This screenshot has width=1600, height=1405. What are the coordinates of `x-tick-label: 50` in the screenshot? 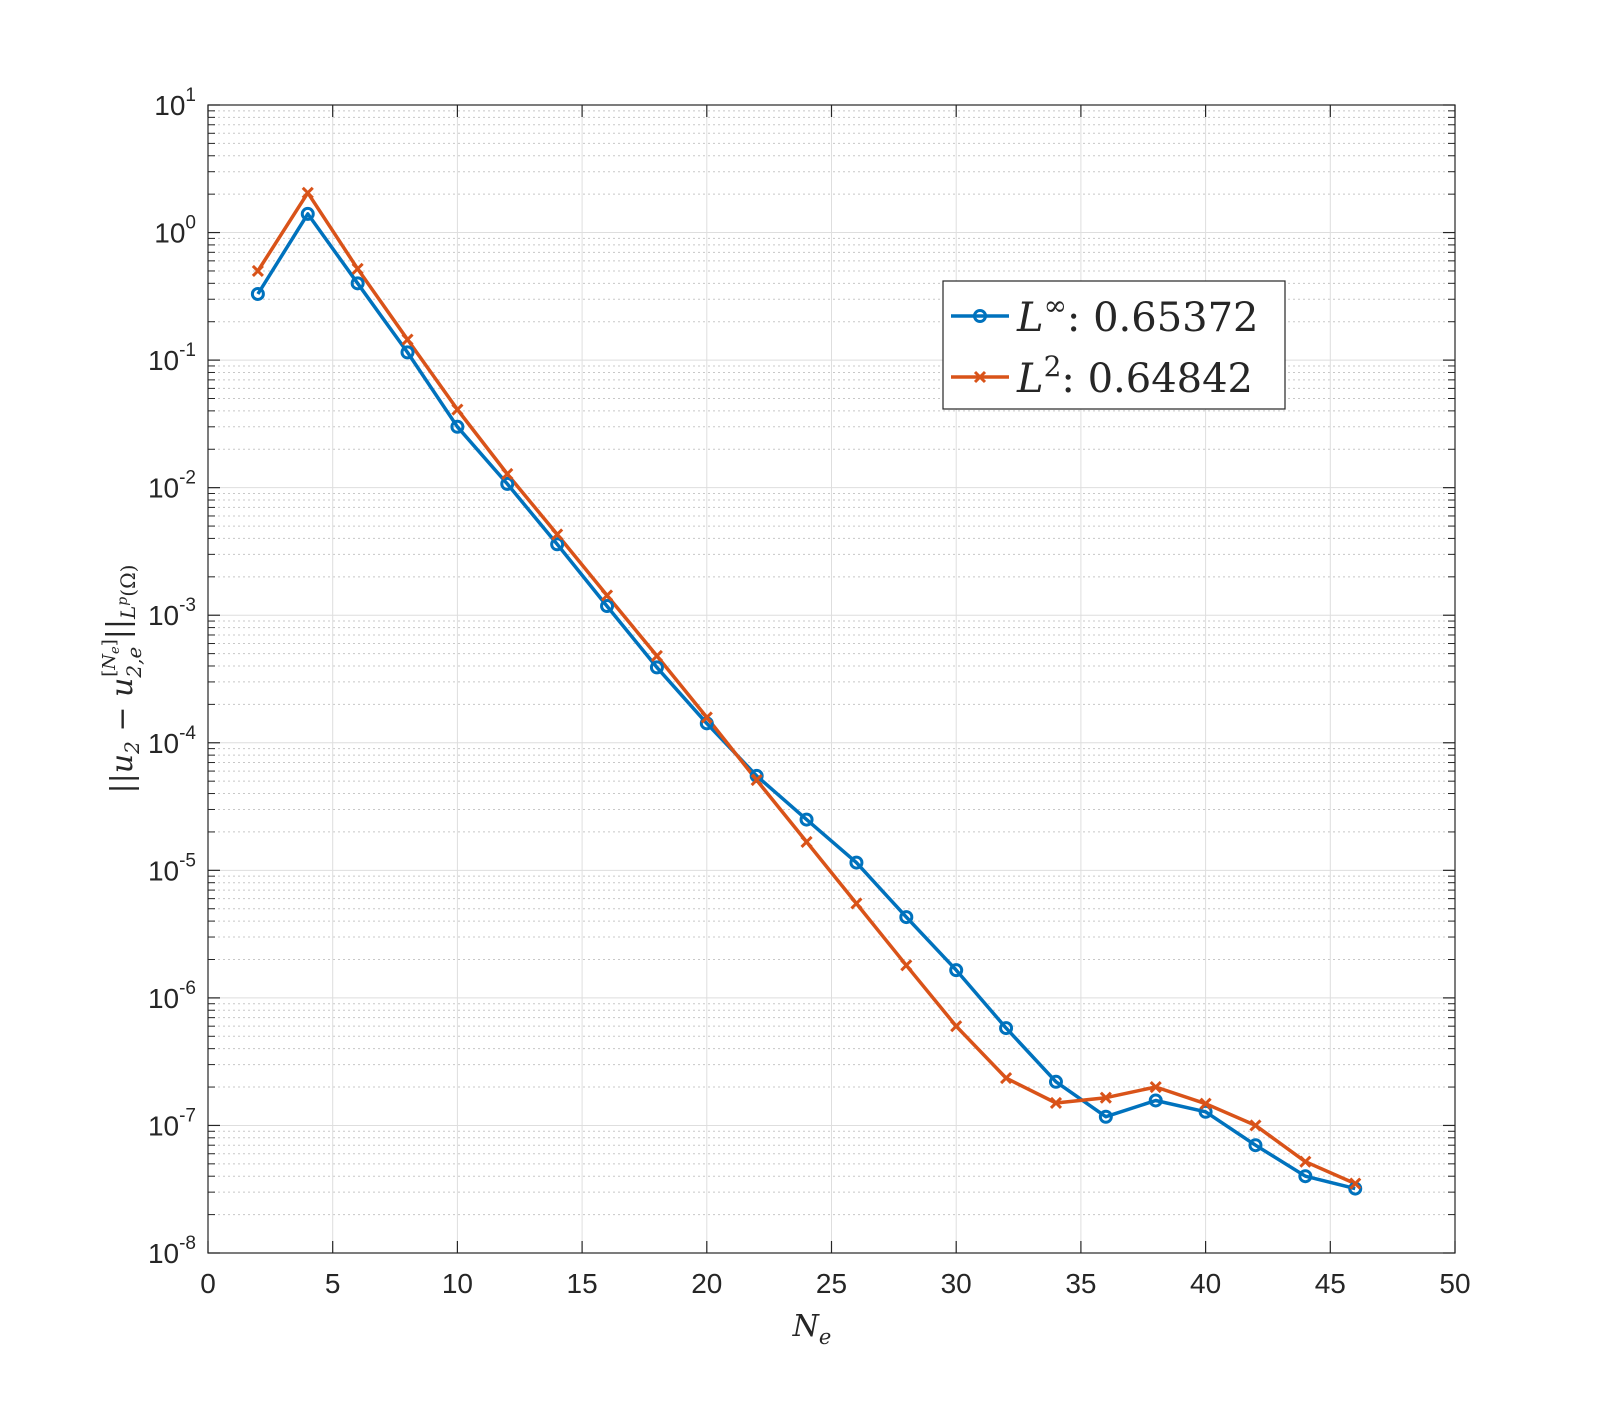 It's located at (1454, 1283).